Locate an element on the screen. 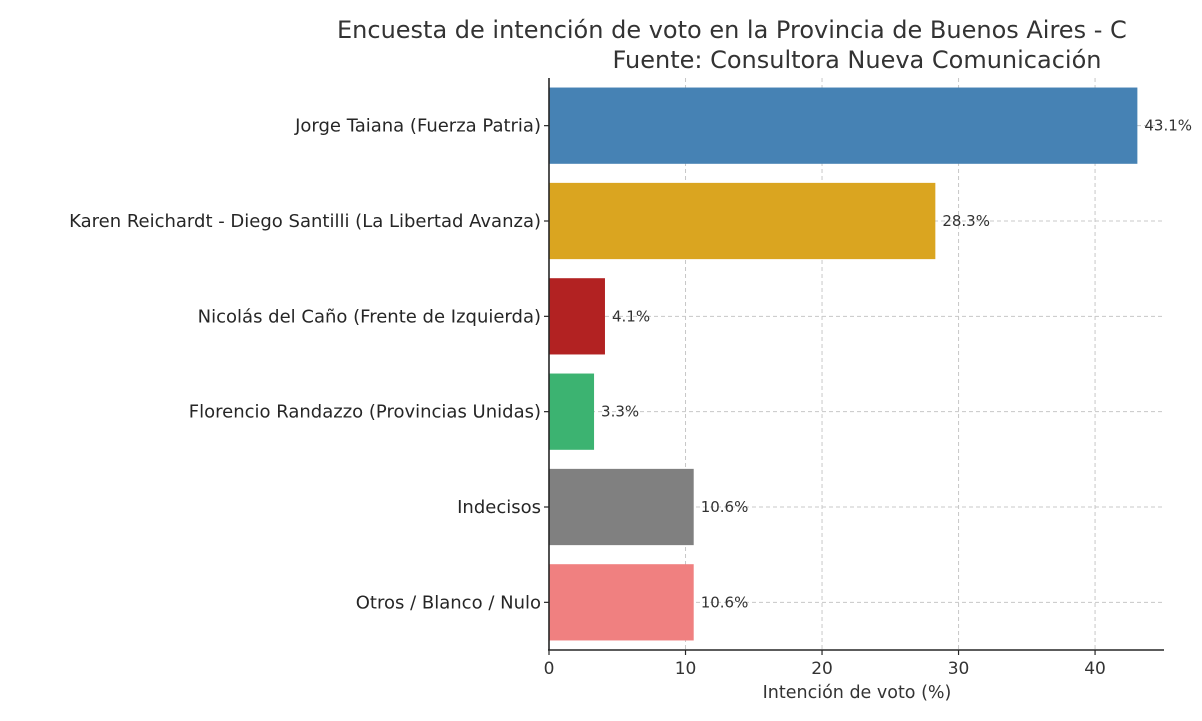  y-tick-label: Indecisos is located at coordinates (499, 507).